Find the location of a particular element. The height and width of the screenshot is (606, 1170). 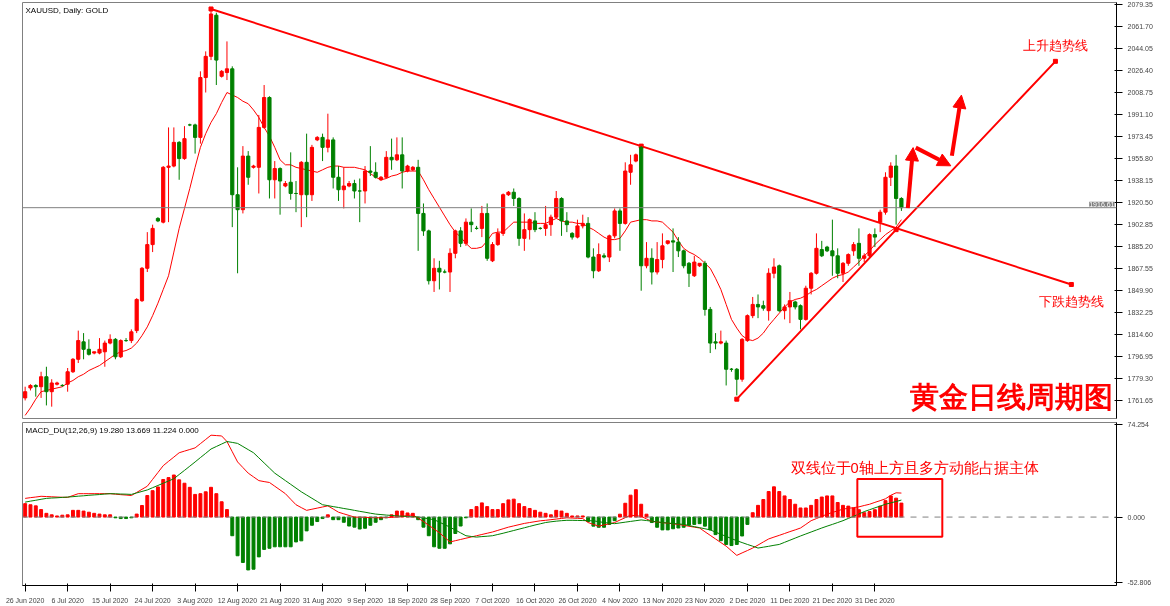

chart-title: XAUUSD, Daily: GOLD is located at coordinates (67, 10).